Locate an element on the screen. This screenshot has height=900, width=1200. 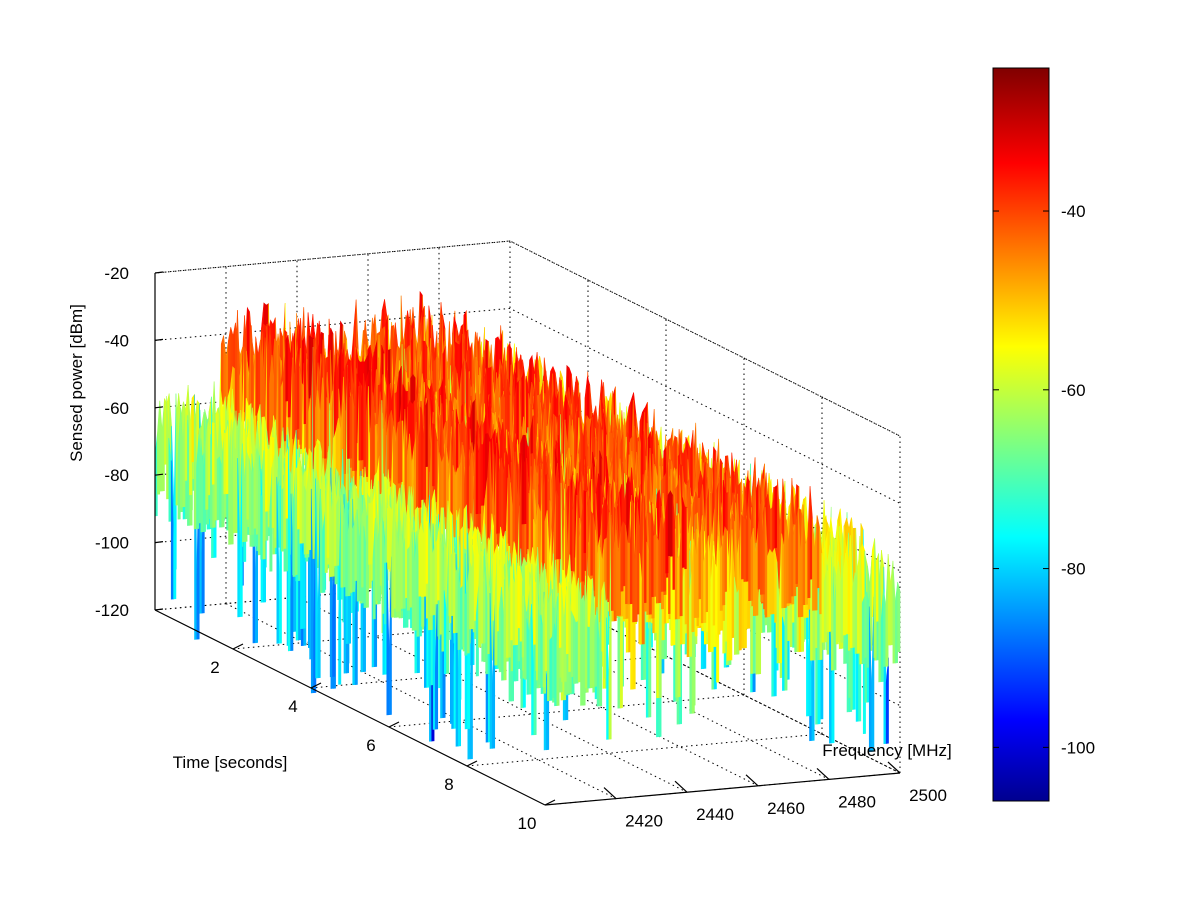
z-gridline is located at coordinates (527, 338).